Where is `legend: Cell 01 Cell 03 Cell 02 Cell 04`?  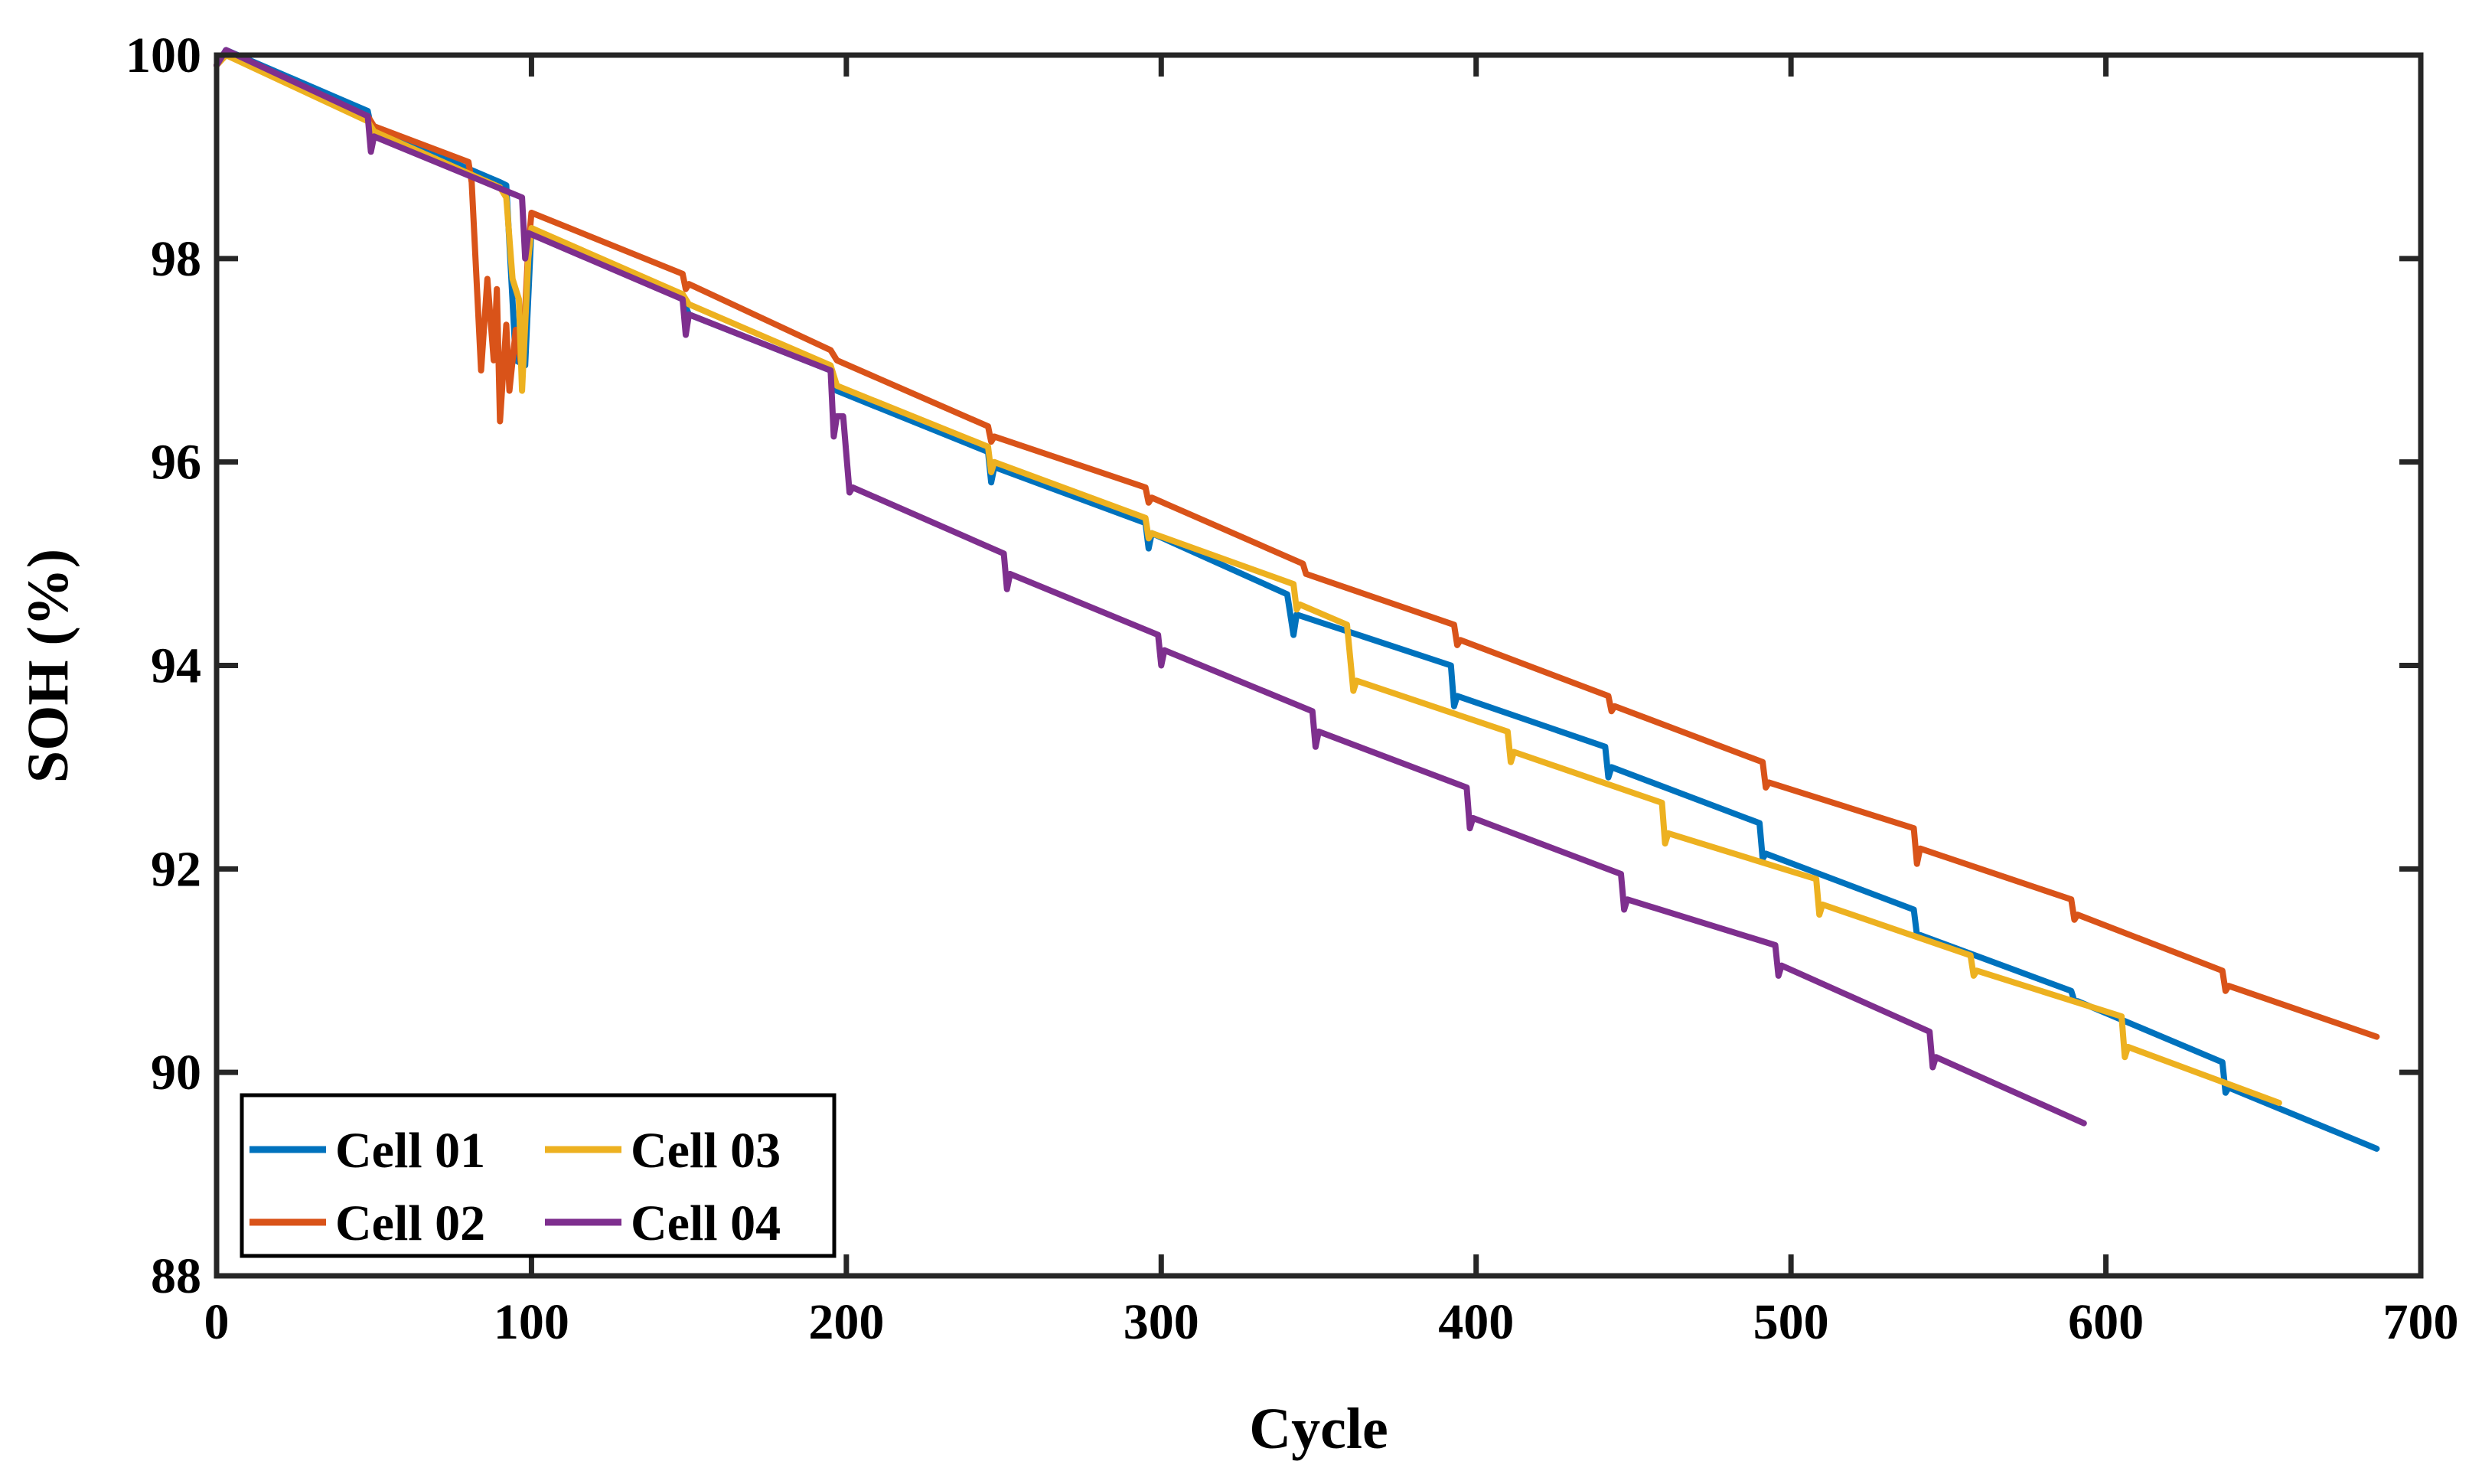
legend: Cell 01 Cell 03 Cell 02 Cell 04 is located at coordinates (538, 1175).